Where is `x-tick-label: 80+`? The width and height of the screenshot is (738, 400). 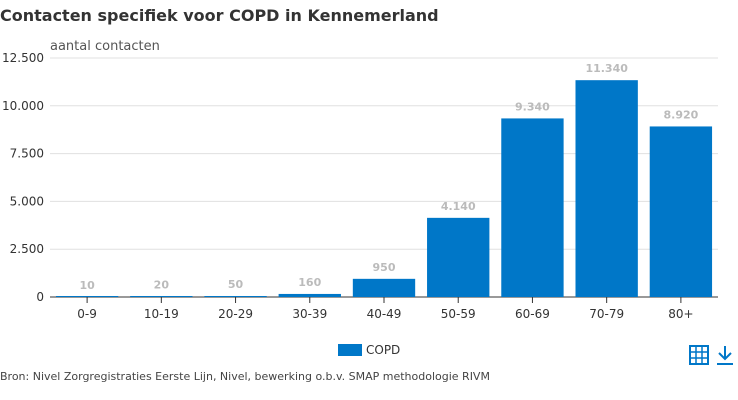
x-tick-label: 80+ is located at coordinates (680, 314).